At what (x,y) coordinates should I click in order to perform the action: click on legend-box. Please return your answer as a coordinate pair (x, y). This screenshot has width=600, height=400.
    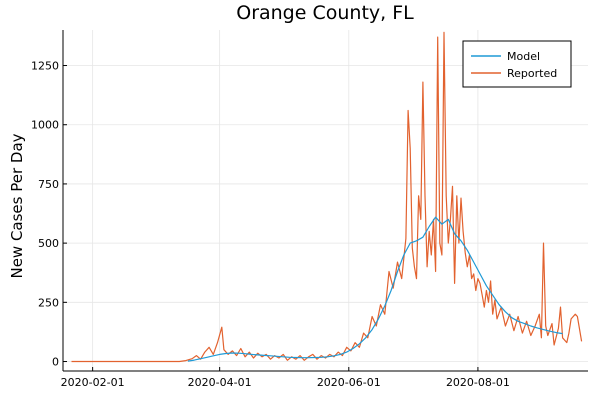
    Looking at the image, I should click on (517, 64).